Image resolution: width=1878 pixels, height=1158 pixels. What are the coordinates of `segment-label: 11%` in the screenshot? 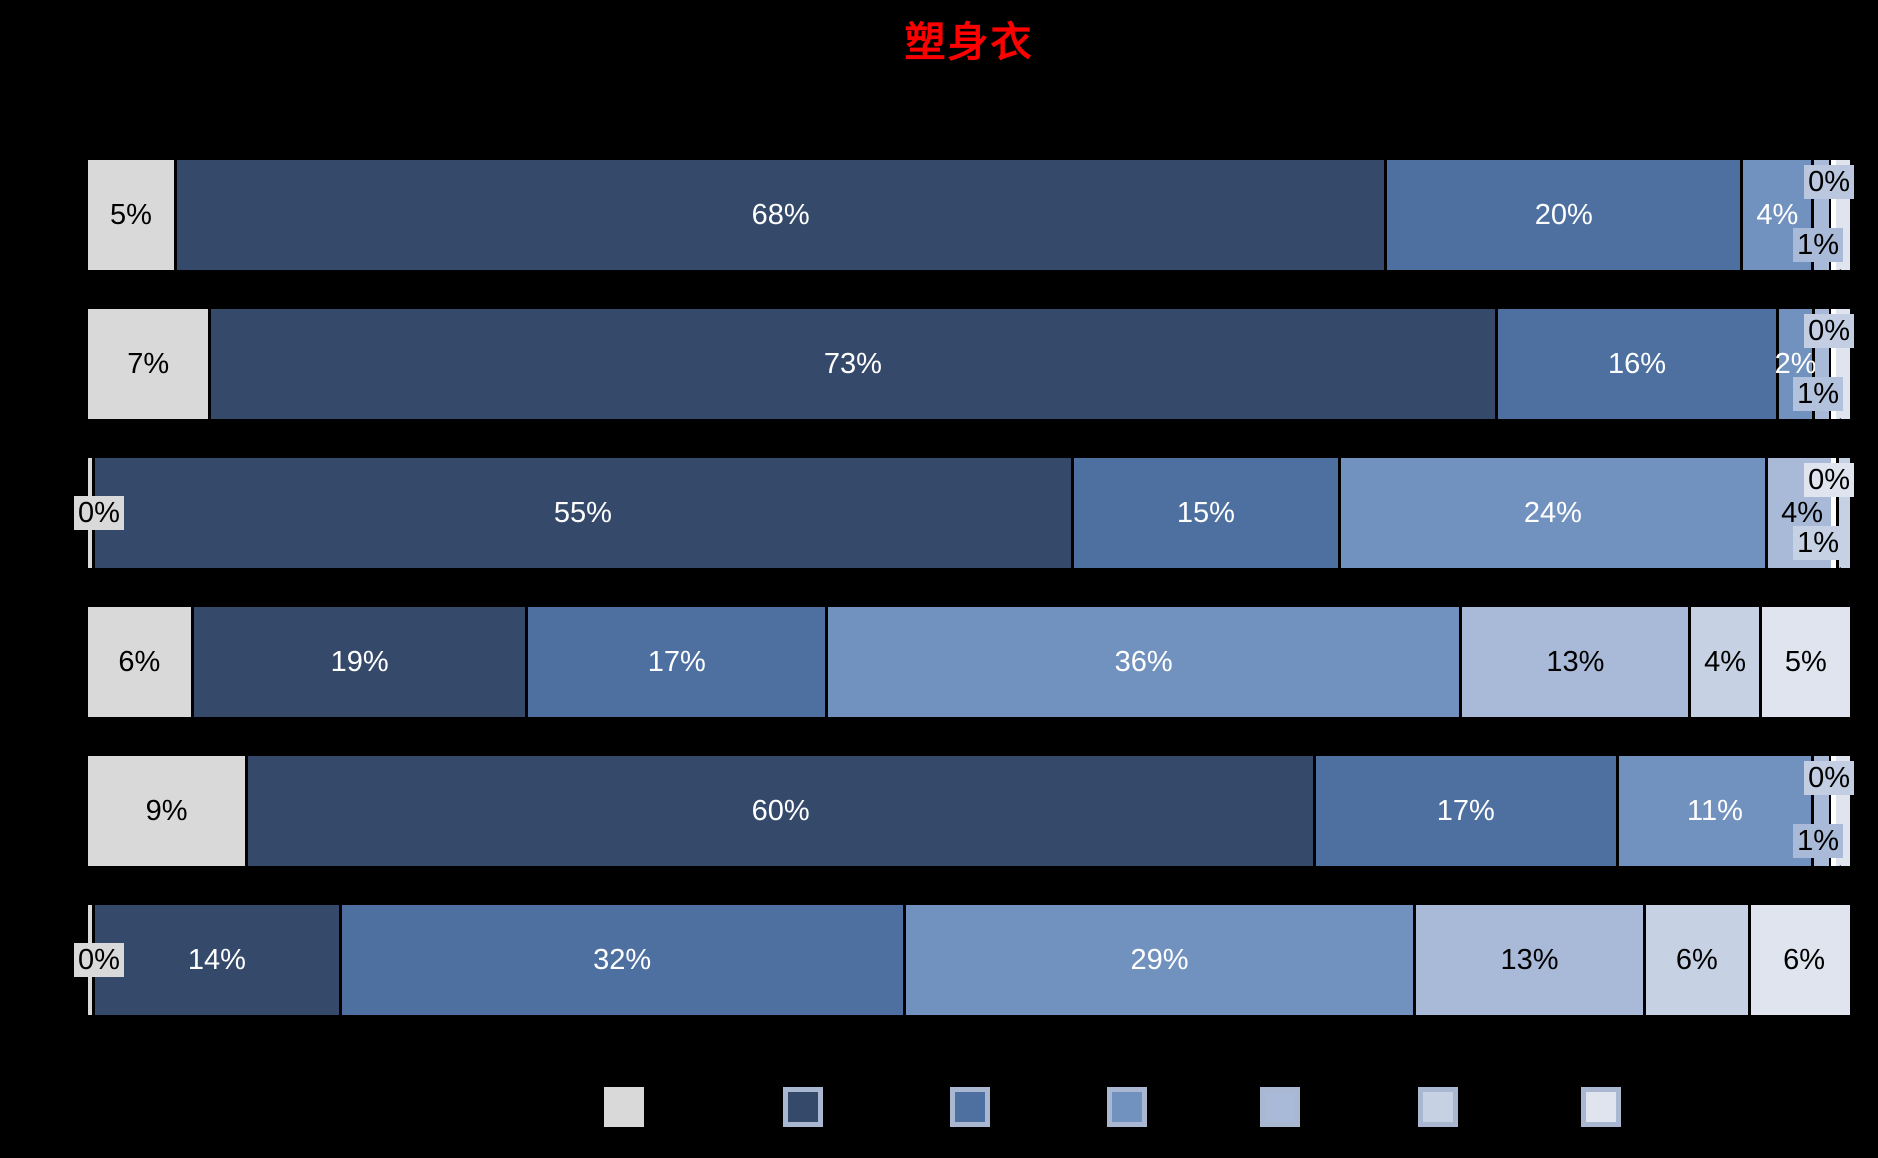 It's located at (1715, 810).